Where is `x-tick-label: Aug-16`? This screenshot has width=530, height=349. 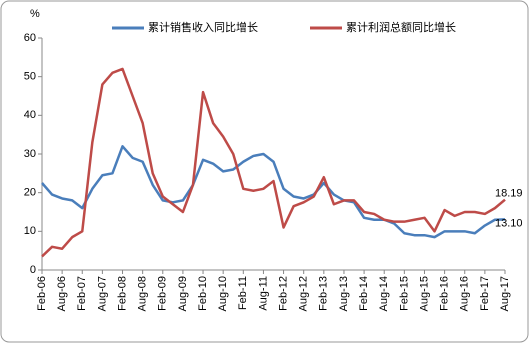
x-tick-label: Aug-16 is located at coordinates (465, 293).